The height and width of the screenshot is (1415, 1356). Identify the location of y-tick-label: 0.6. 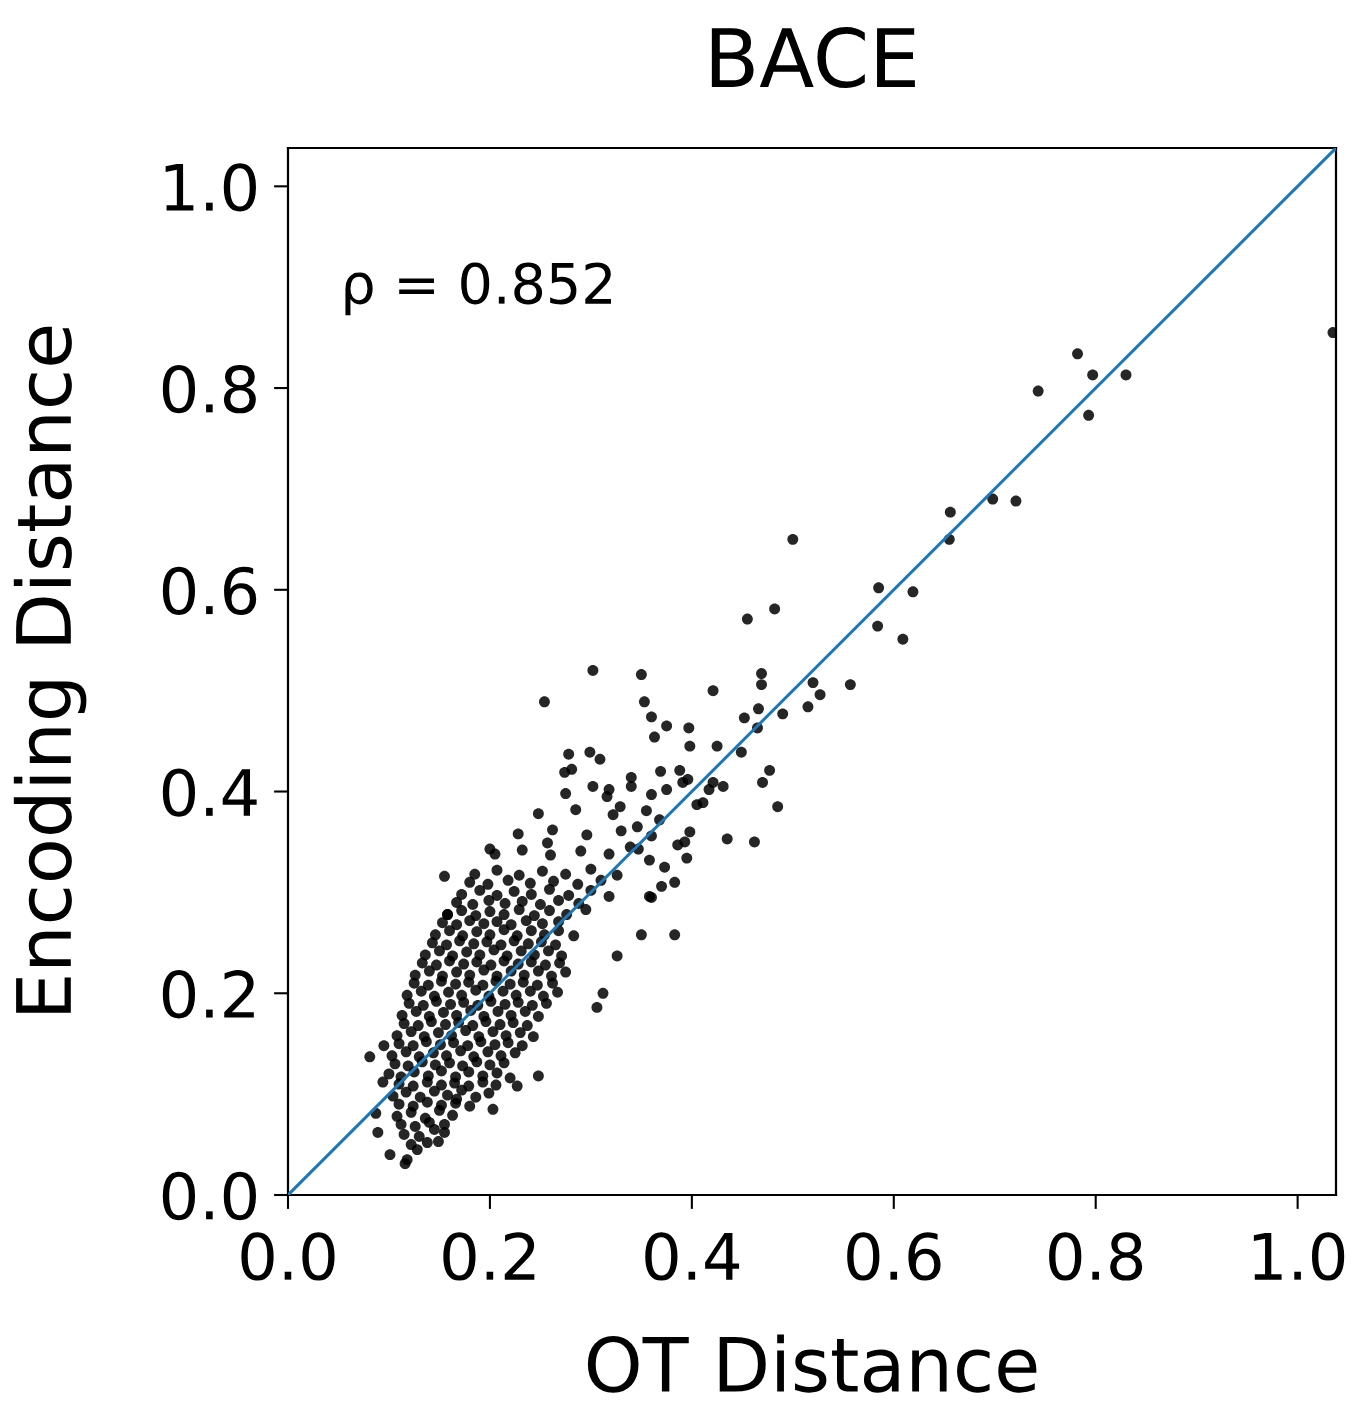
(209, 590).